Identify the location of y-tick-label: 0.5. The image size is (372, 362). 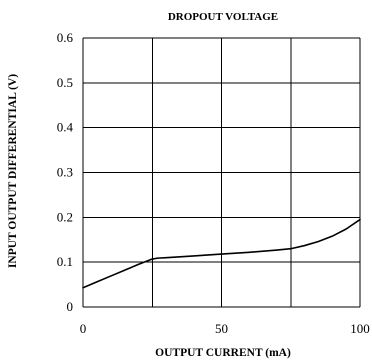
(65, 82).